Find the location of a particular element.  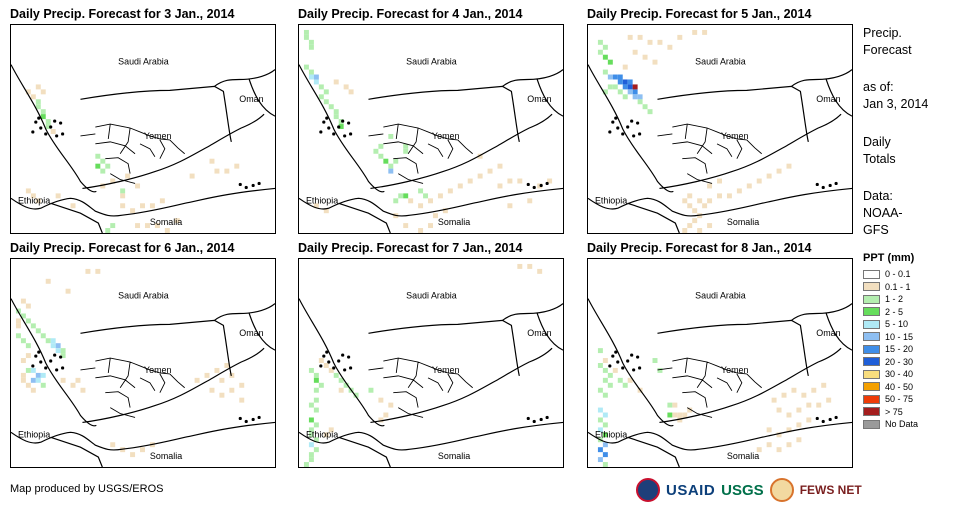

legend-label: 5 - 10 is located at coordinates (897, 324).